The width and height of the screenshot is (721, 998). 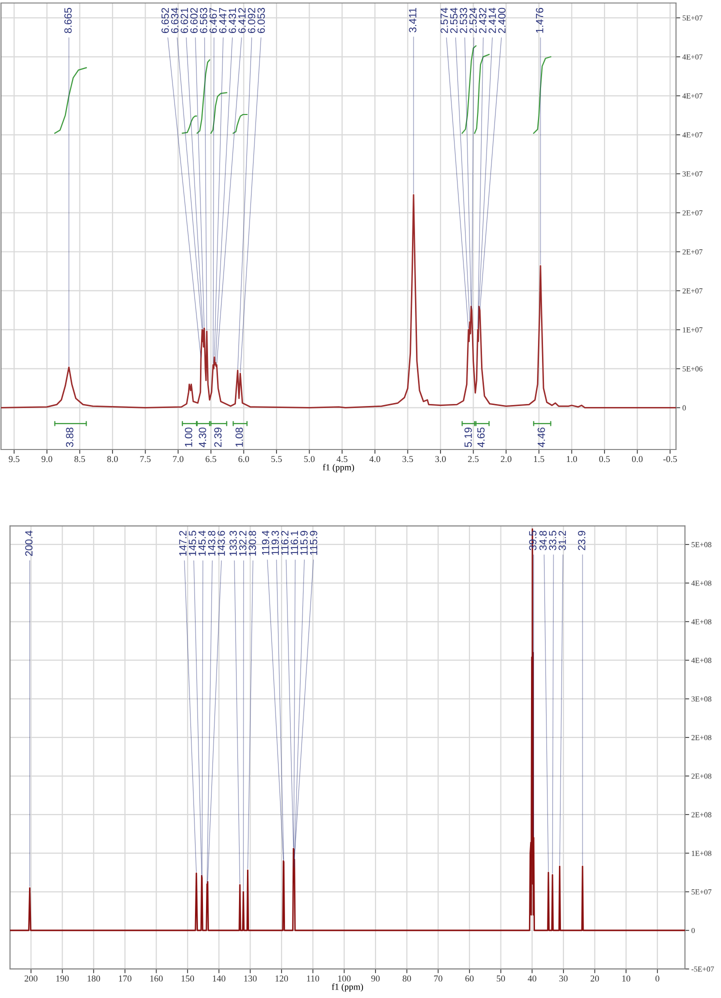 What do you see at coordinates (165, 20) in the screenshot?
I see `annotation: 6.652` at bounding box center [165, 20].